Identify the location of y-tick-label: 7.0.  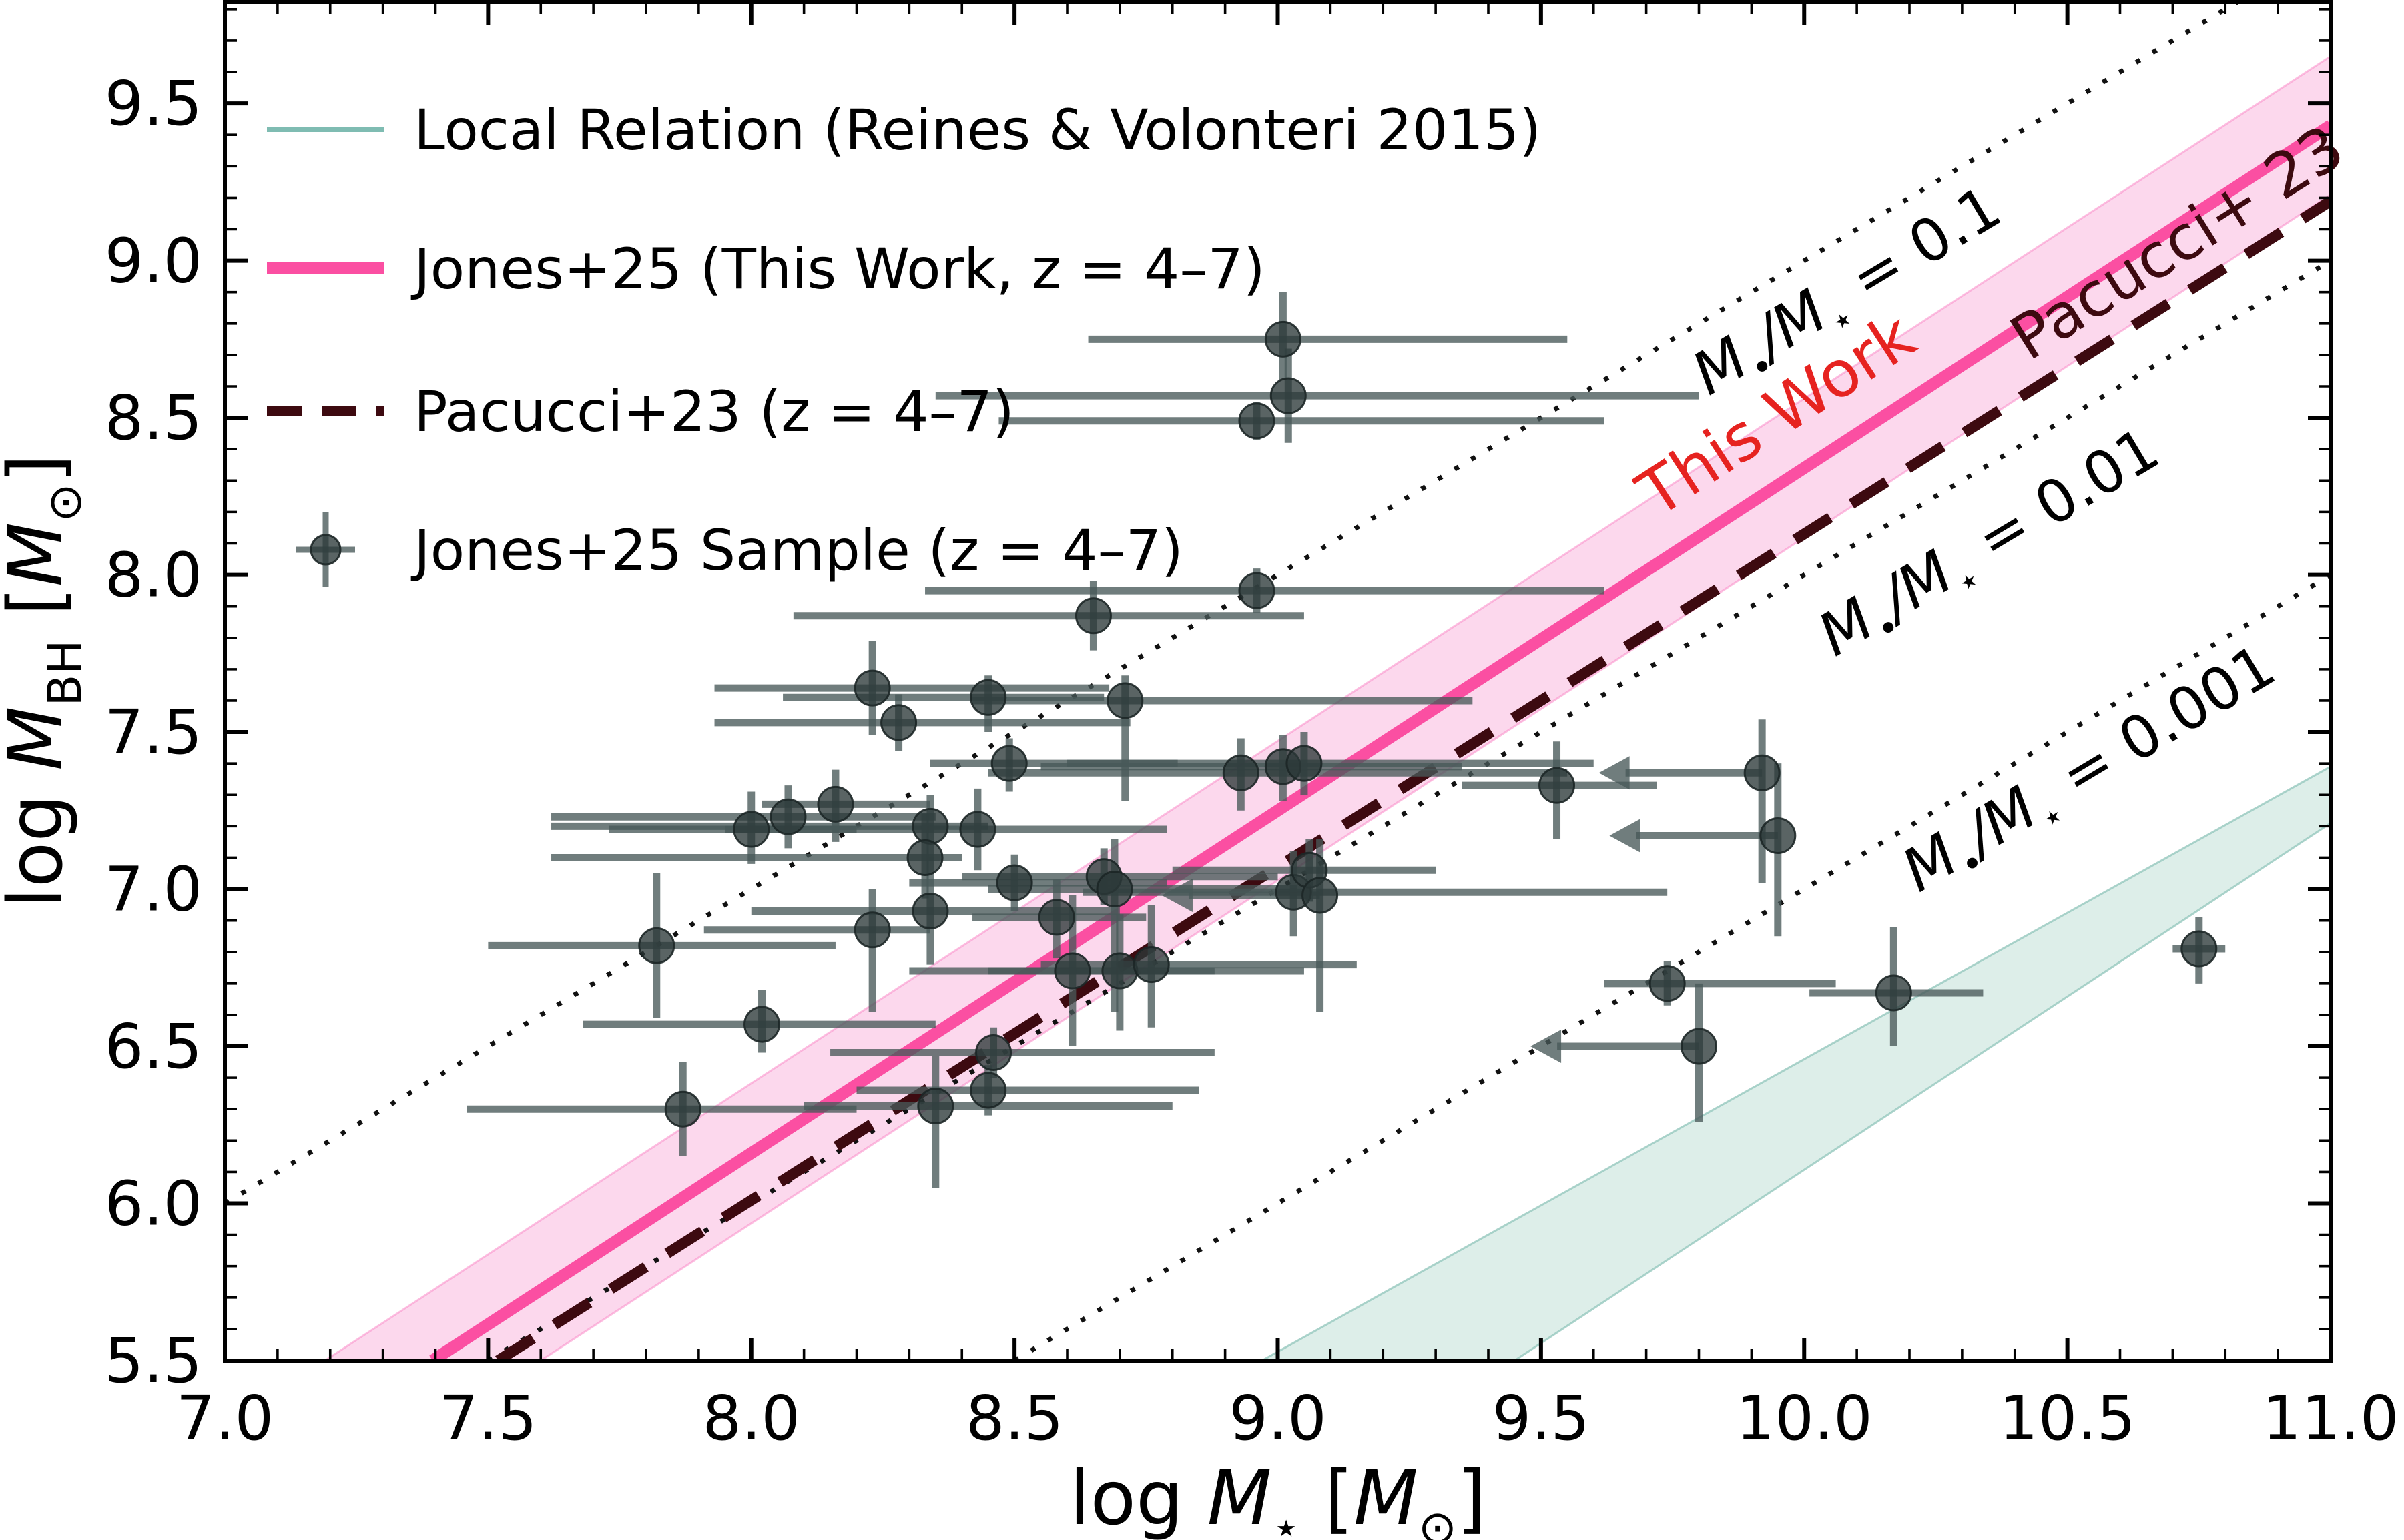
(153, 889).